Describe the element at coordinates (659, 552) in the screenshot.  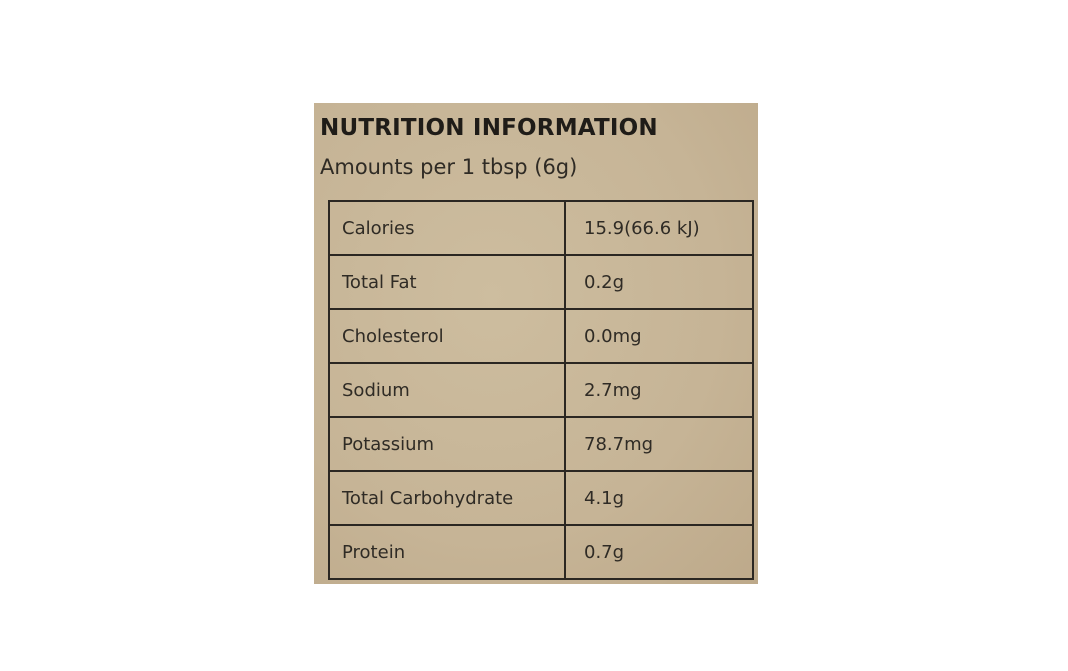
I see `nutrient-amount: 0.7g` at that location.